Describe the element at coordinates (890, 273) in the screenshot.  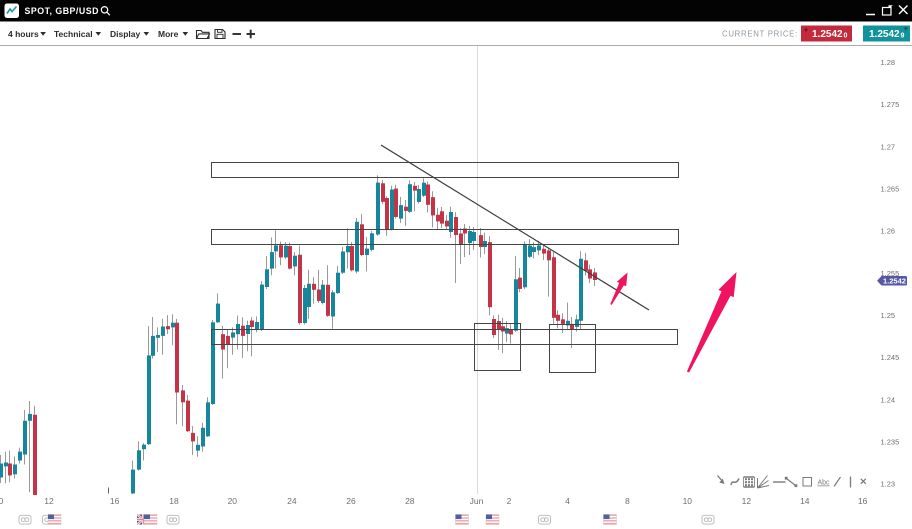
I see `svg-text: 1.255` at that location.